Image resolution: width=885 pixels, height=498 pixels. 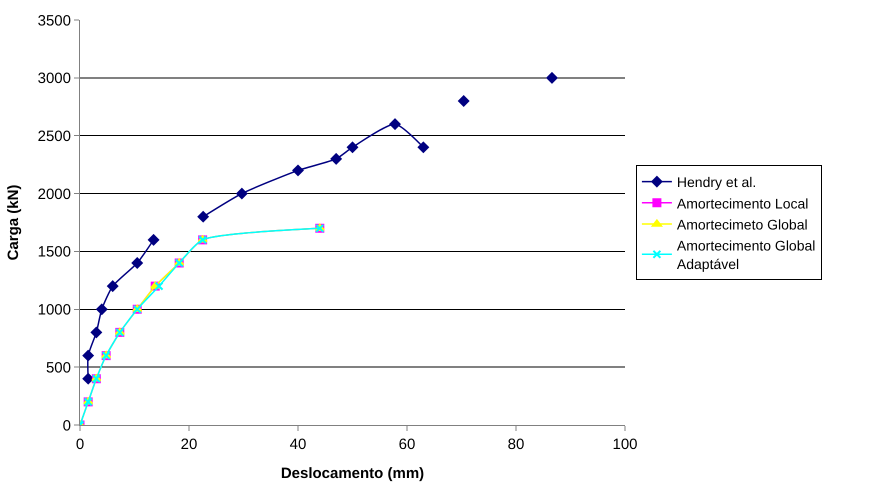 I want to click on y-axis-title: Carga (kN), so click(x=13, y=222).